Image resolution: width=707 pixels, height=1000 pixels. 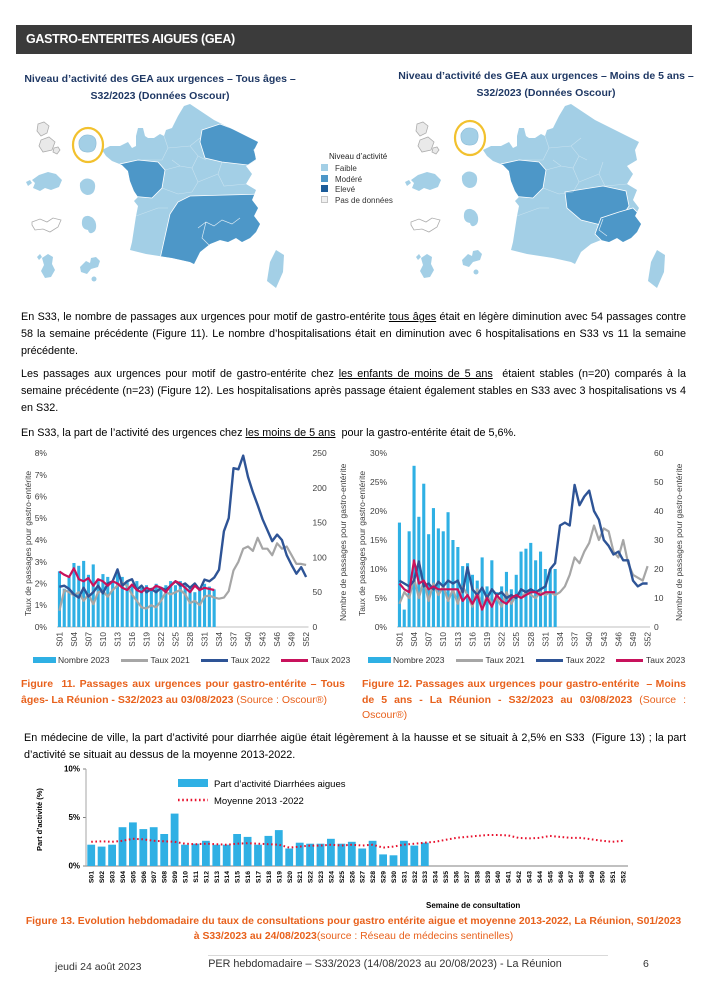 I want to click on svg-text: S06, so click(x=144, y=877).